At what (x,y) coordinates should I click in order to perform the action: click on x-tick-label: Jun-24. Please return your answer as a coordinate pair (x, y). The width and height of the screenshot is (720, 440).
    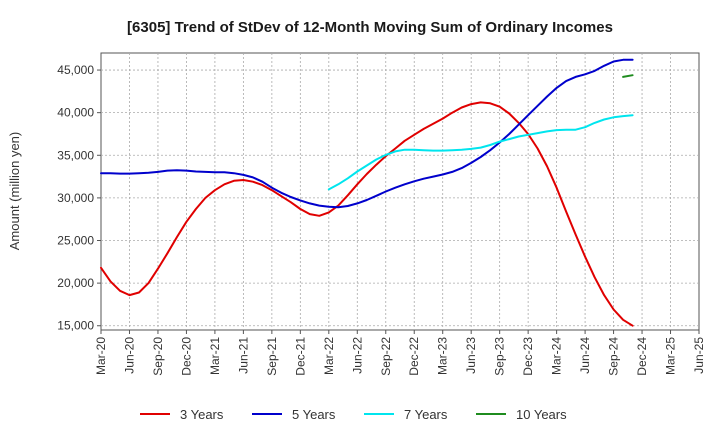
    Looking at the image, I should click on (585, 355).